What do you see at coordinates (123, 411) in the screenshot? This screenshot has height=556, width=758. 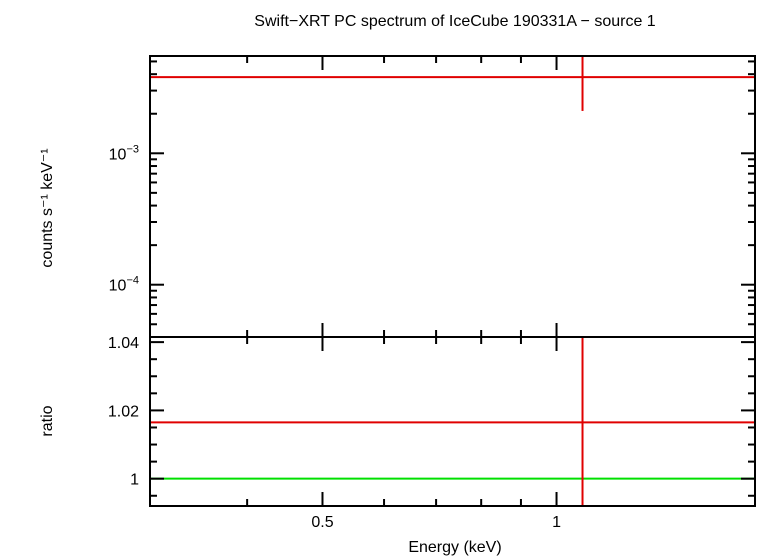 I see `y-tick-label: 1.02` at bounding box center [123, 411].